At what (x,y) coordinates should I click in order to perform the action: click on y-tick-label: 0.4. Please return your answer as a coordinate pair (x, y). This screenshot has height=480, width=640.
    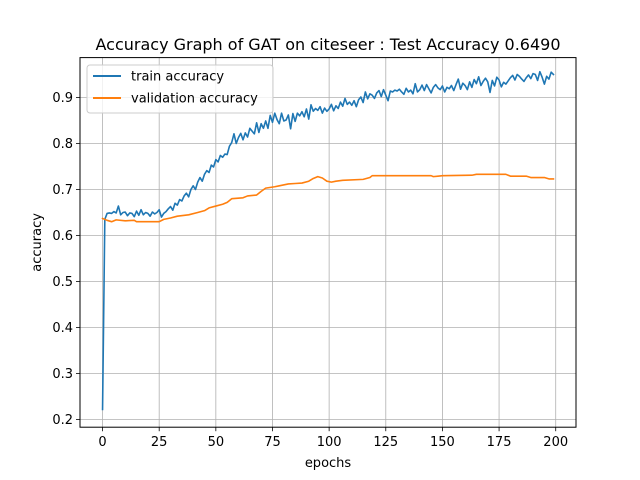
    Looking at the image, I should click on (62, 328).